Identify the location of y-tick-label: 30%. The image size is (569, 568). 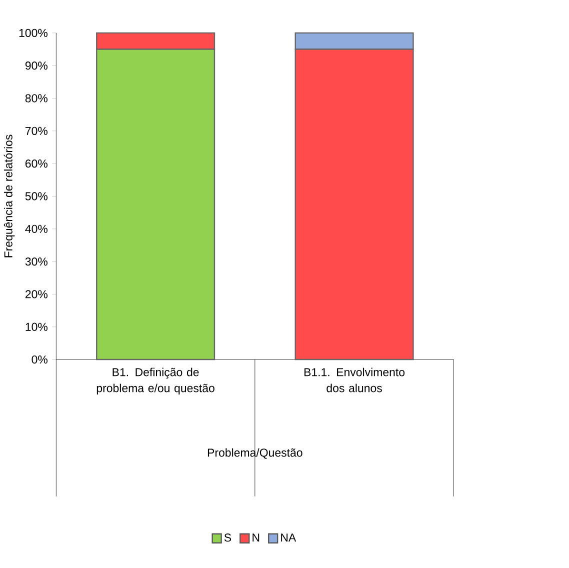
(36, 261).